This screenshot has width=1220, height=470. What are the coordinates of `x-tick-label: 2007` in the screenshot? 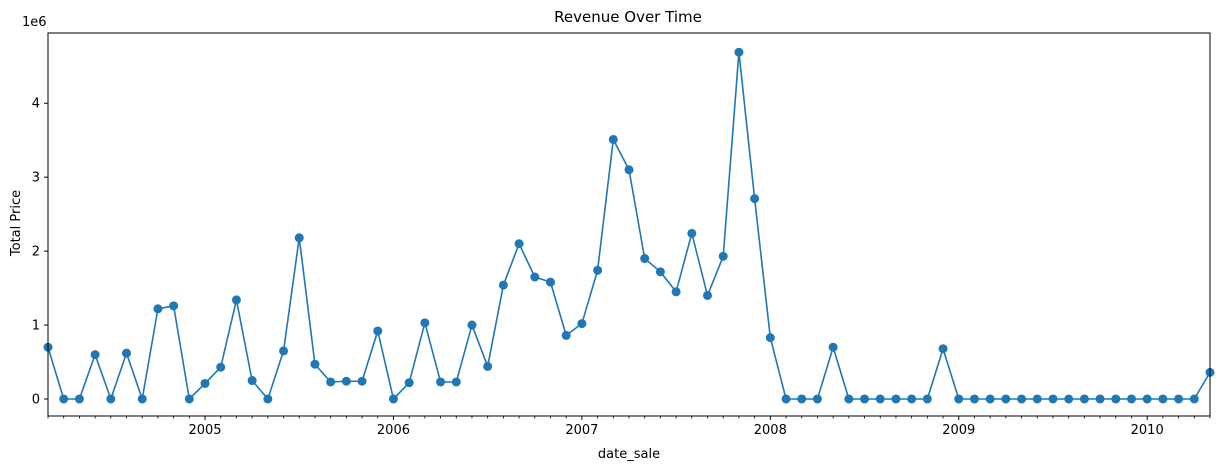 It's located at (581, 430).